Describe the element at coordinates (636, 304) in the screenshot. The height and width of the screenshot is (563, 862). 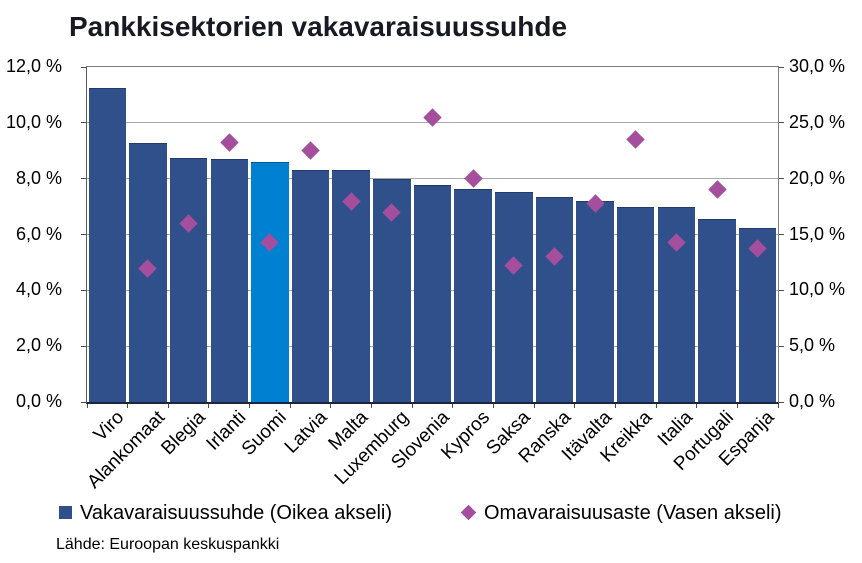
I see `bar-kreikka` at that location.